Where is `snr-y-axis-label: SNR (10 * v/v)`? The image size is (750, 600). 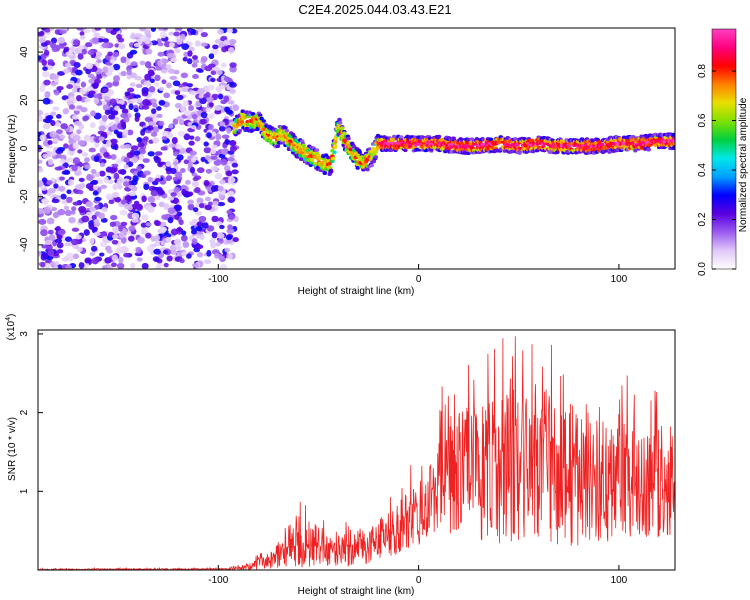 snr-y-axis-label: SNR (10 * v/v) is located at coordinates (12, 449).